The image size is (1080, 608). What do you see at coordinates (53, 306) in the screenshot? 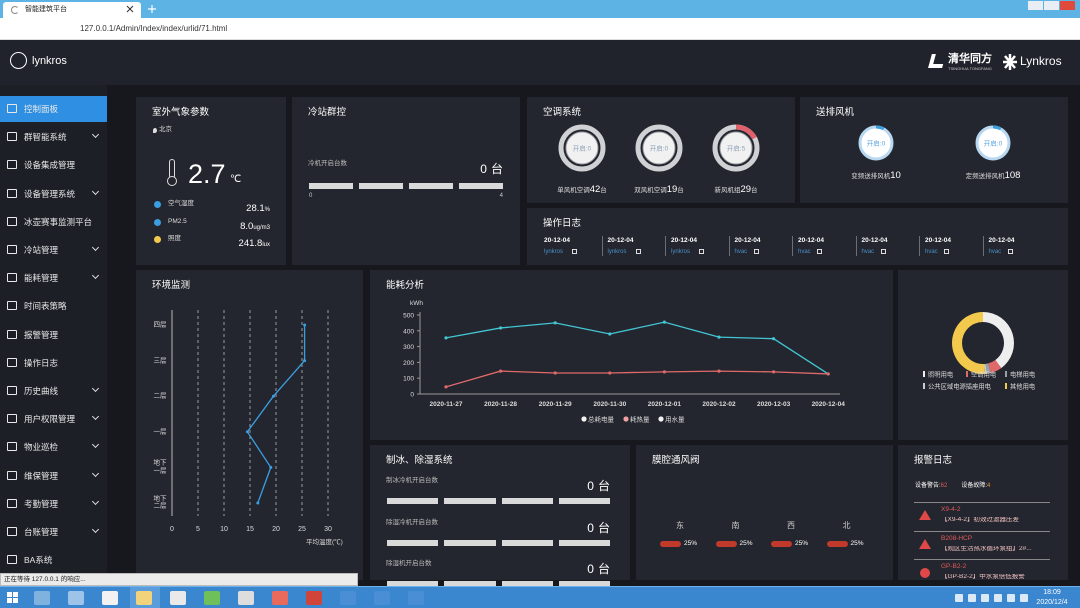
I see `menu-item: 时间表策略` at bounding box center [53, 306].